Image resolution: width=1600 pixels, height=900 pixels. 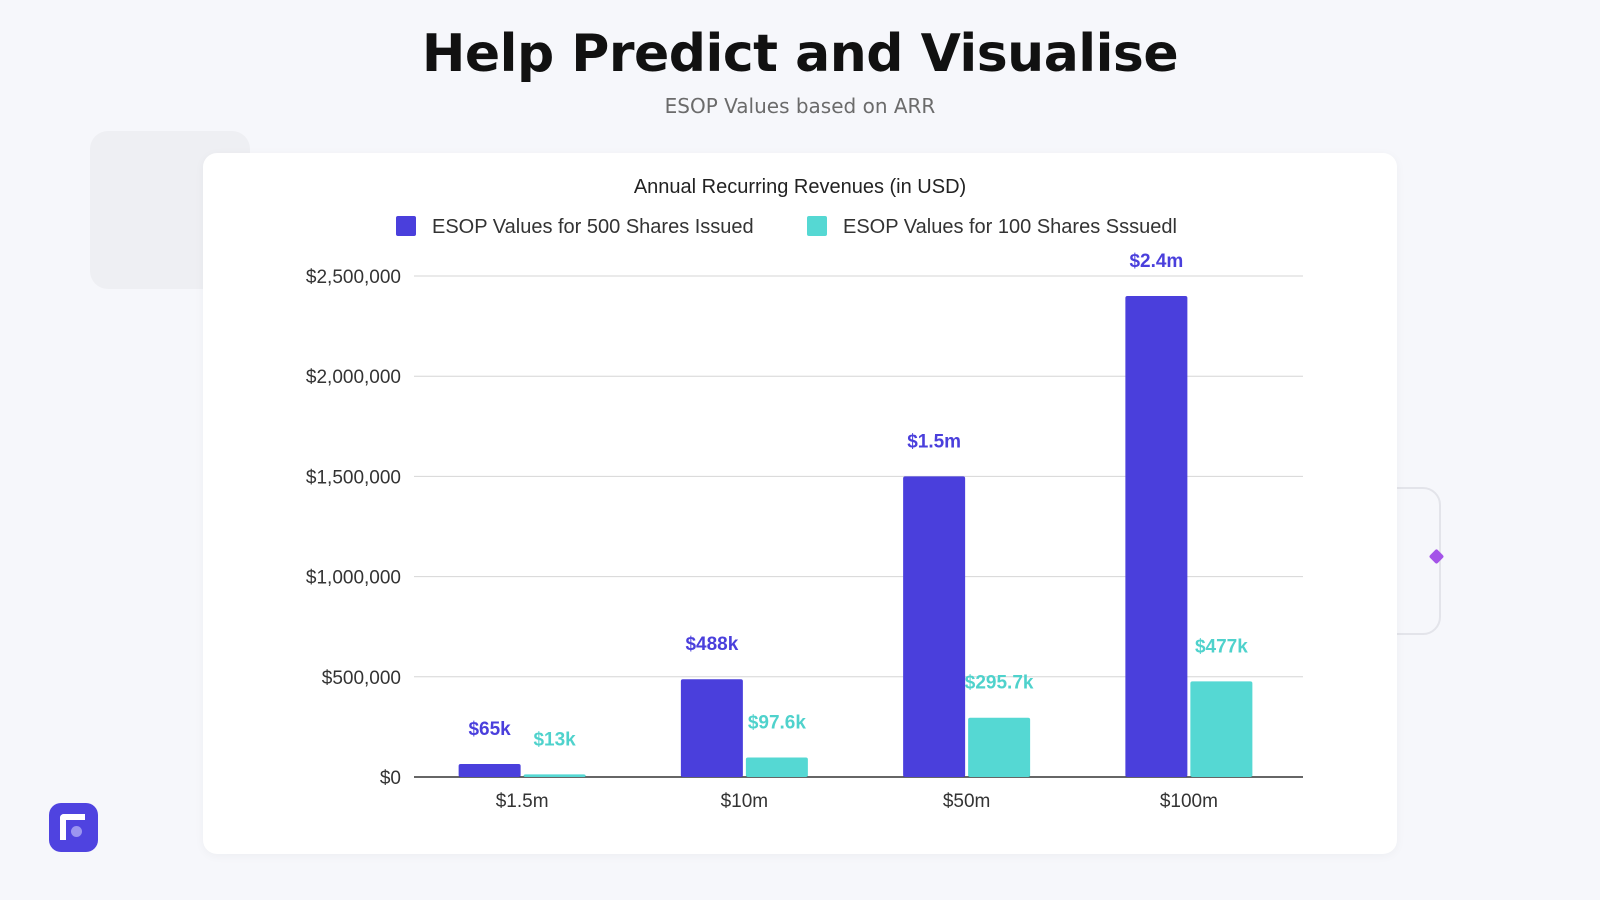 I want to click on chart-title: Annual Recurring Revenues (in USD), so click(x=800, y=187).